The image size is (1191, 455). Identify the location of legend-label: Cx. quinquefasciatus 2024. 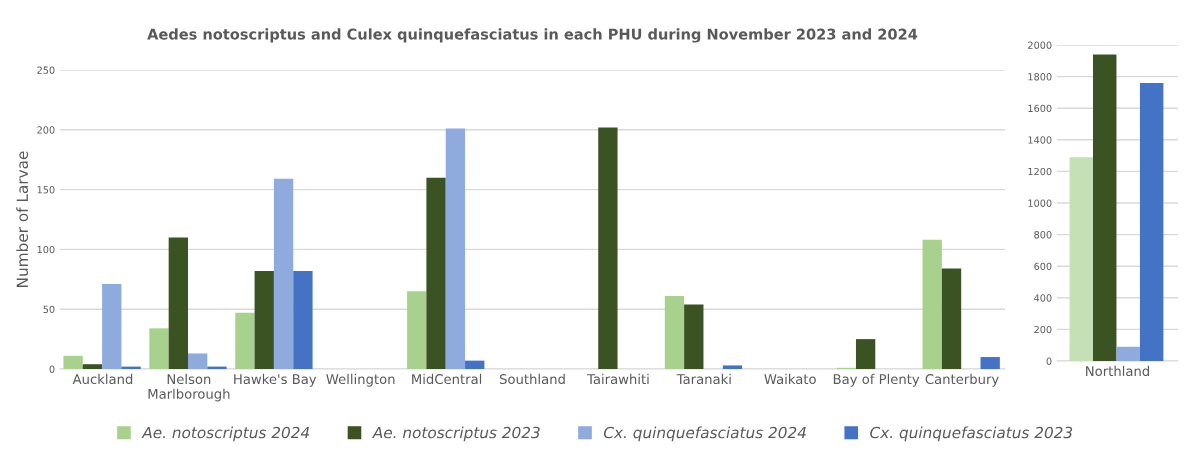
(704, 434).